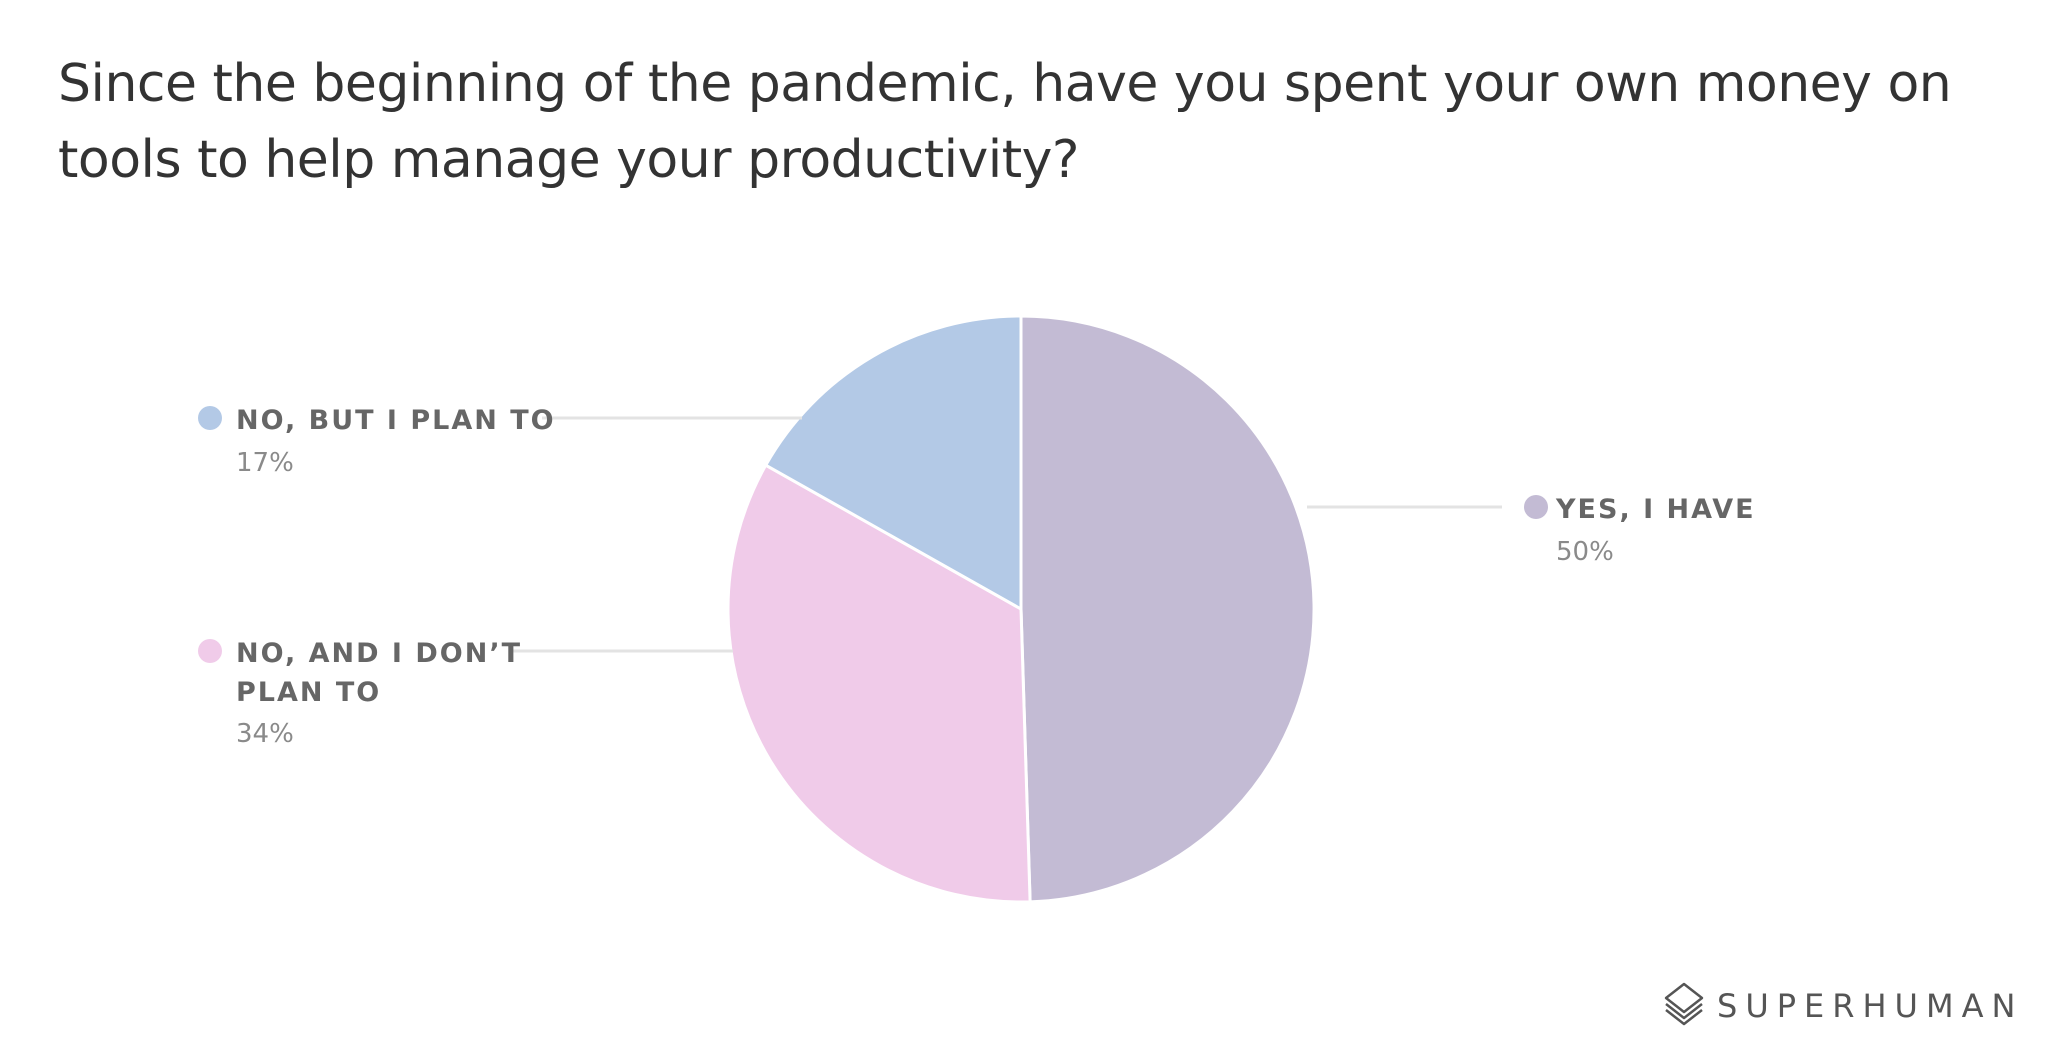 This screenshot has width=2048, height=1060. What do you see at coordinates (210, 651) in the screenshot?
I see `legend-dot-no-and-i-don-t-plan-to` at bounding box center [210, 651].